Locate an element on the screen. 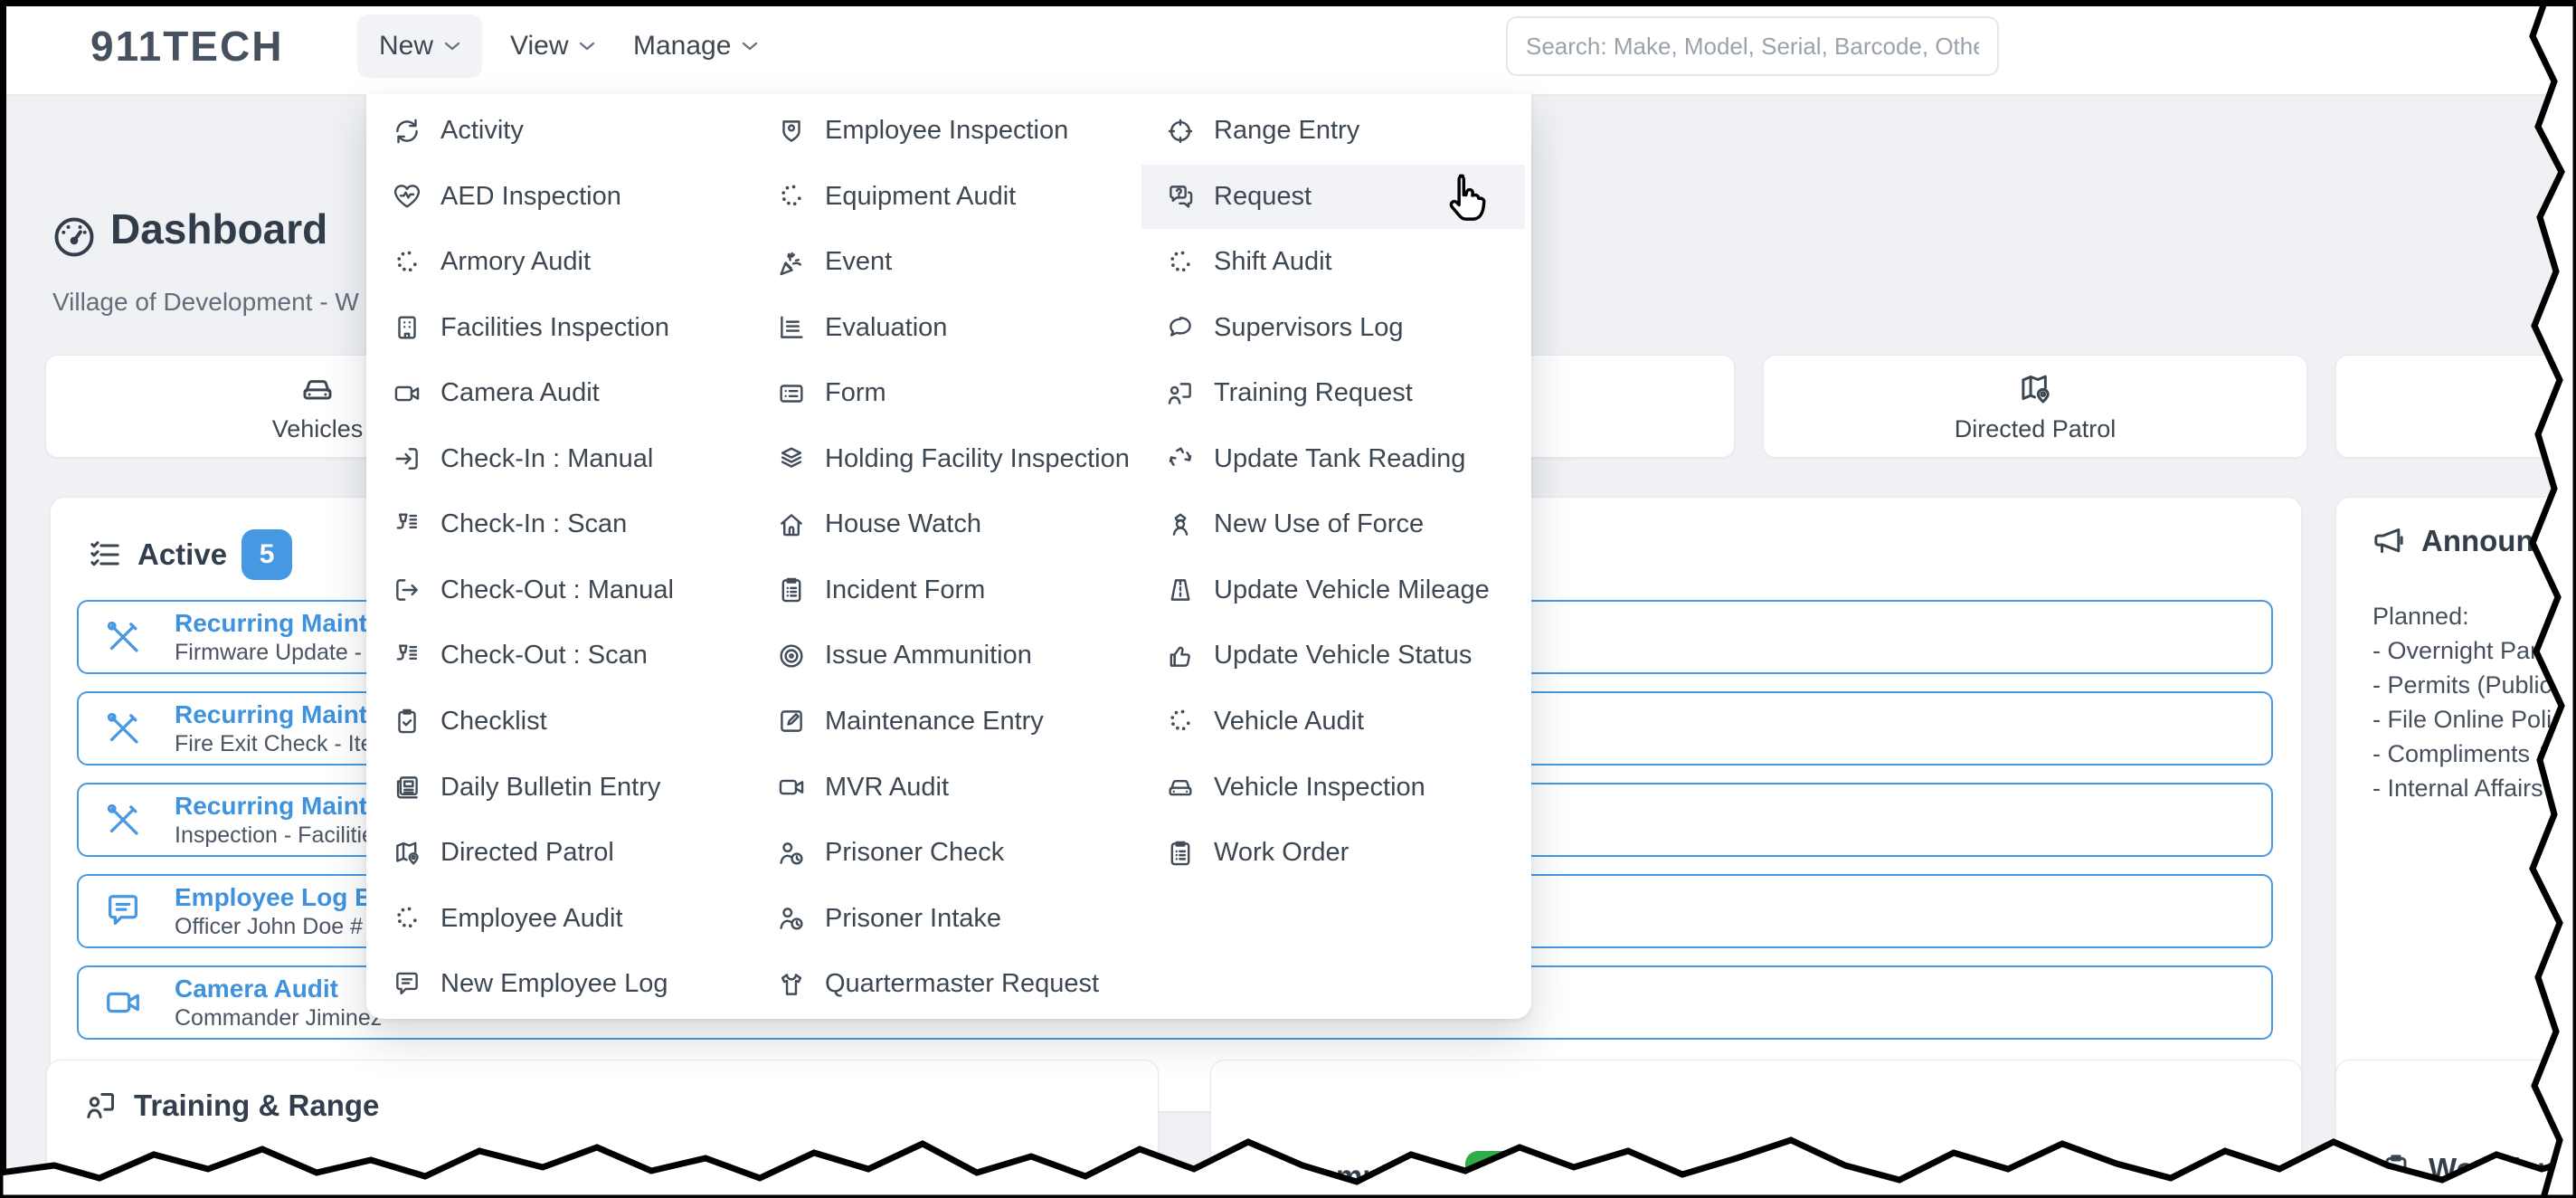  screenshot-border-top is located at coordinates (1288, 3).